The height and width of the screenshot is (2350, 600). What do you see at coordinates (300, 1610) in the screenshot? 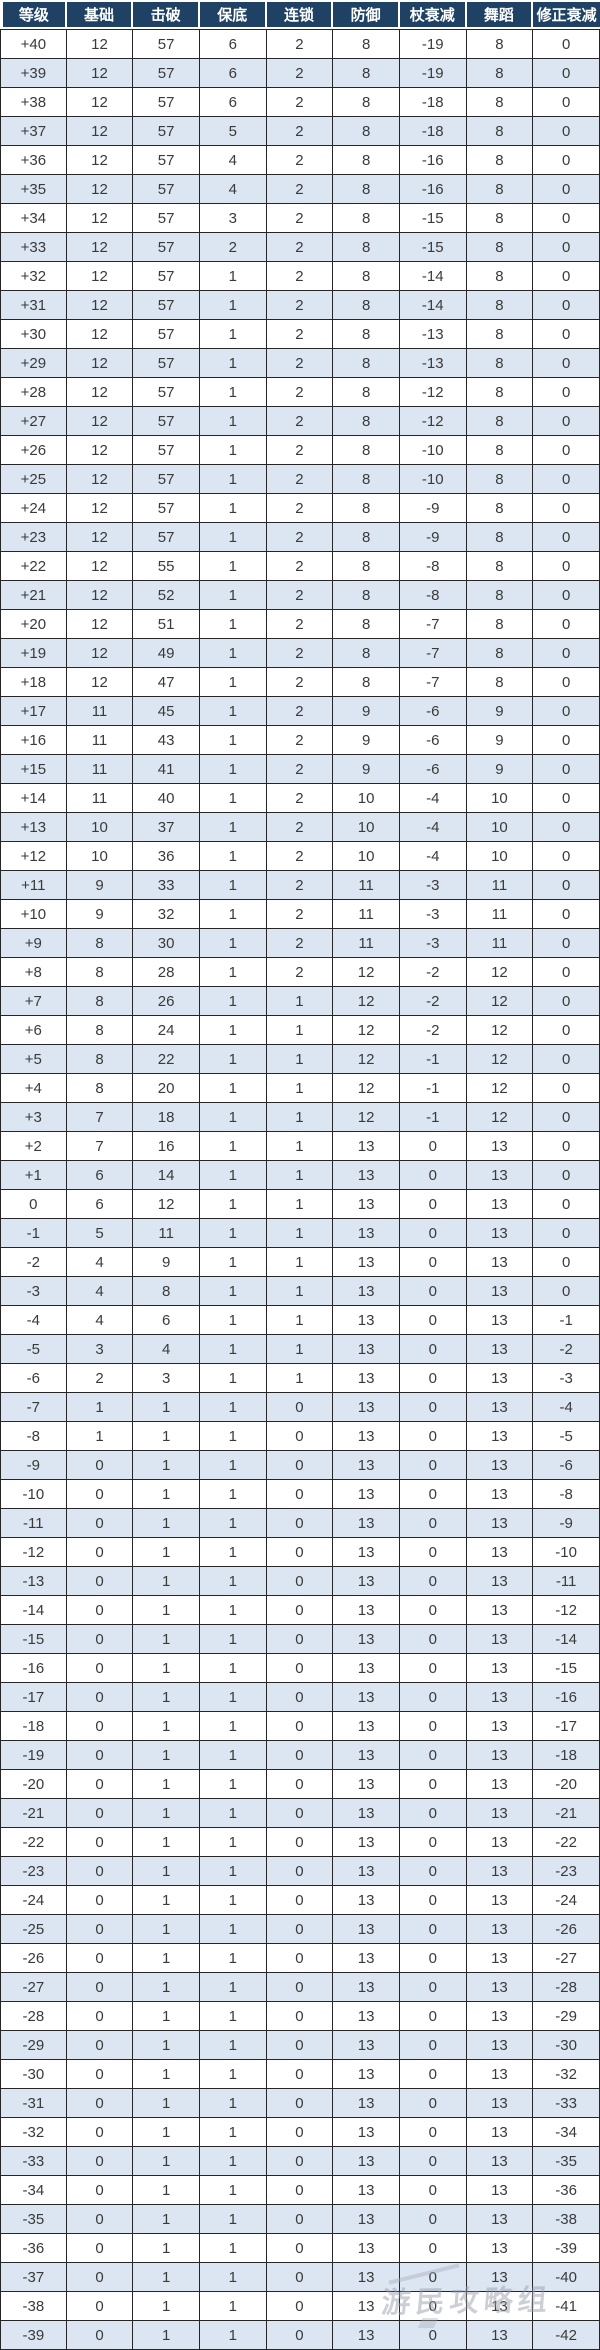
I see `table-row: -14 0 1 1 0 13 0 13 -12` at bounding box center [300, 1610].